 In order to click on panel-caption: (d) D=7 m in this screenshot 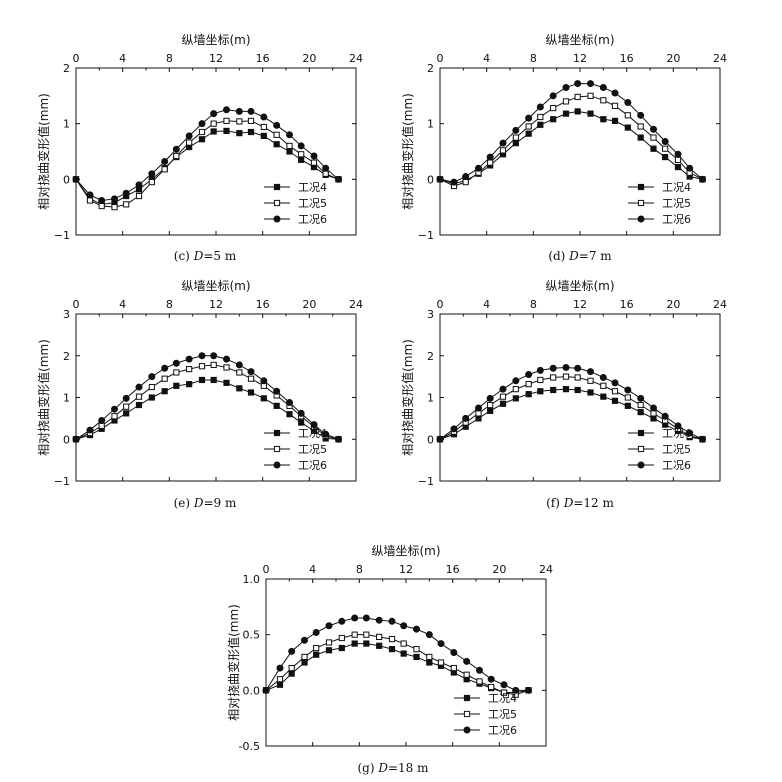, I will do `click(580, 256)`.